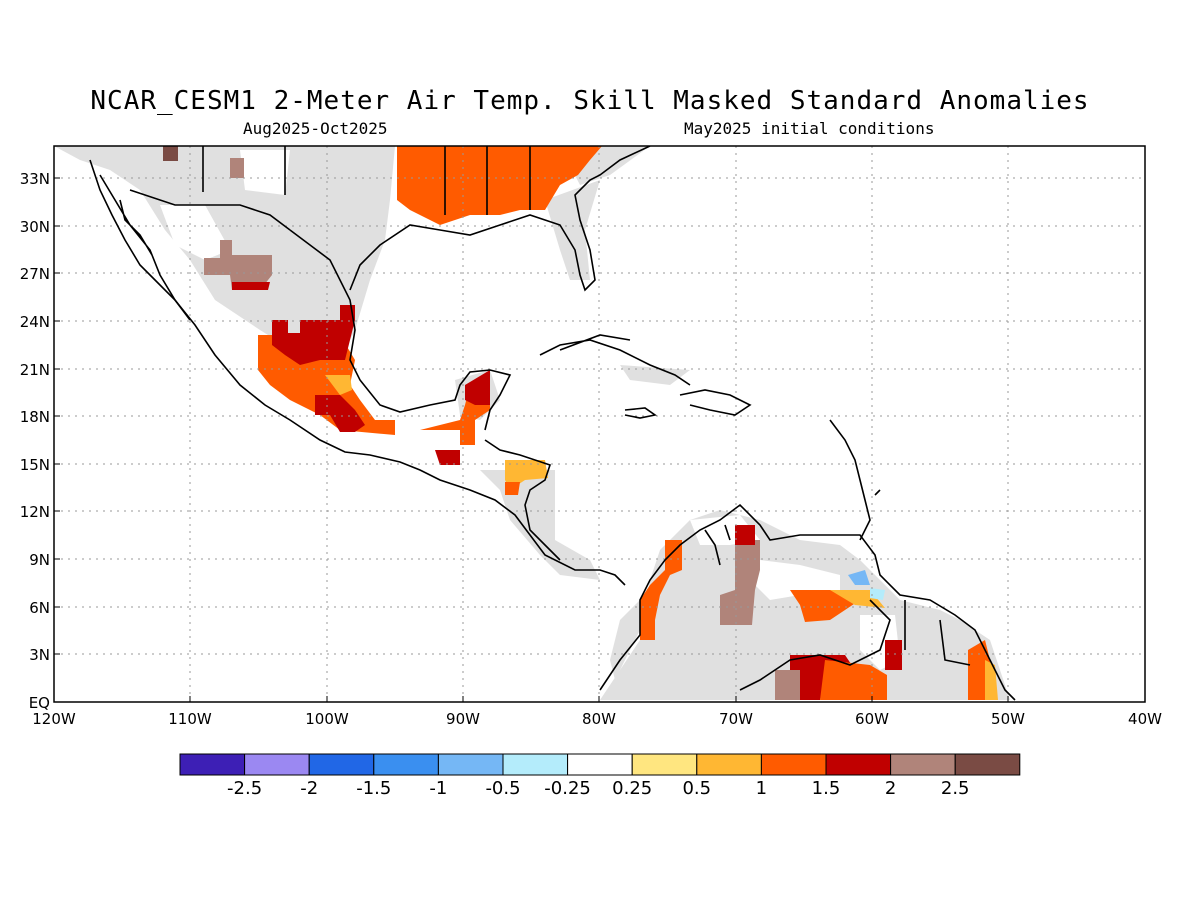 This screenshot has height=900, width=1200. Describe the element at coordinates (502, 788) in the screenshot. I see `colorbar-label: -0.5` at that location.